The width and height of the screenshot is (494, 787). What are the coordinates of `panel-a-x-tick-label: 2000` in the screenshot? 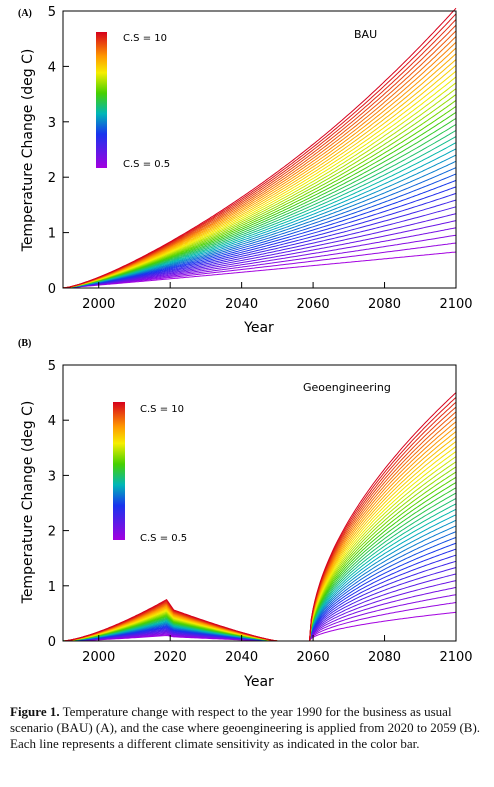 It's located at (98, 304).